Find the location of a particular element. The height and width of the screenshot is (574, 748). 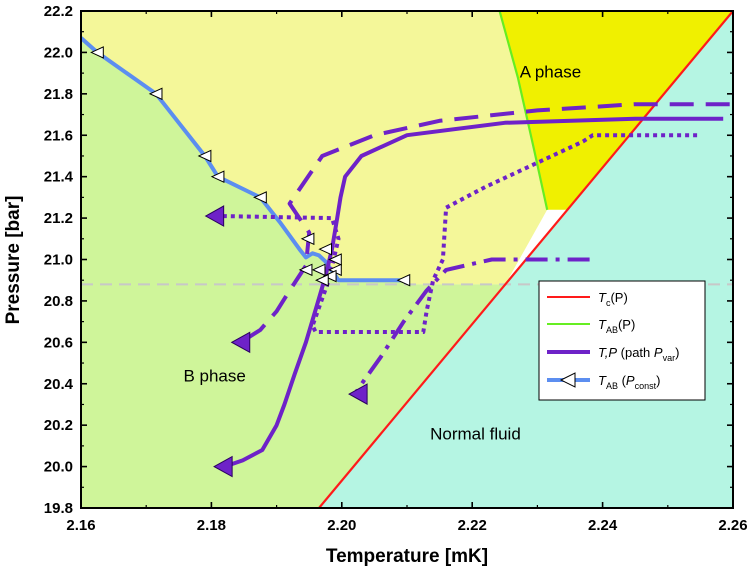

region-label-normal-fluid: Normal fluid is located at coordinates (475, 434).